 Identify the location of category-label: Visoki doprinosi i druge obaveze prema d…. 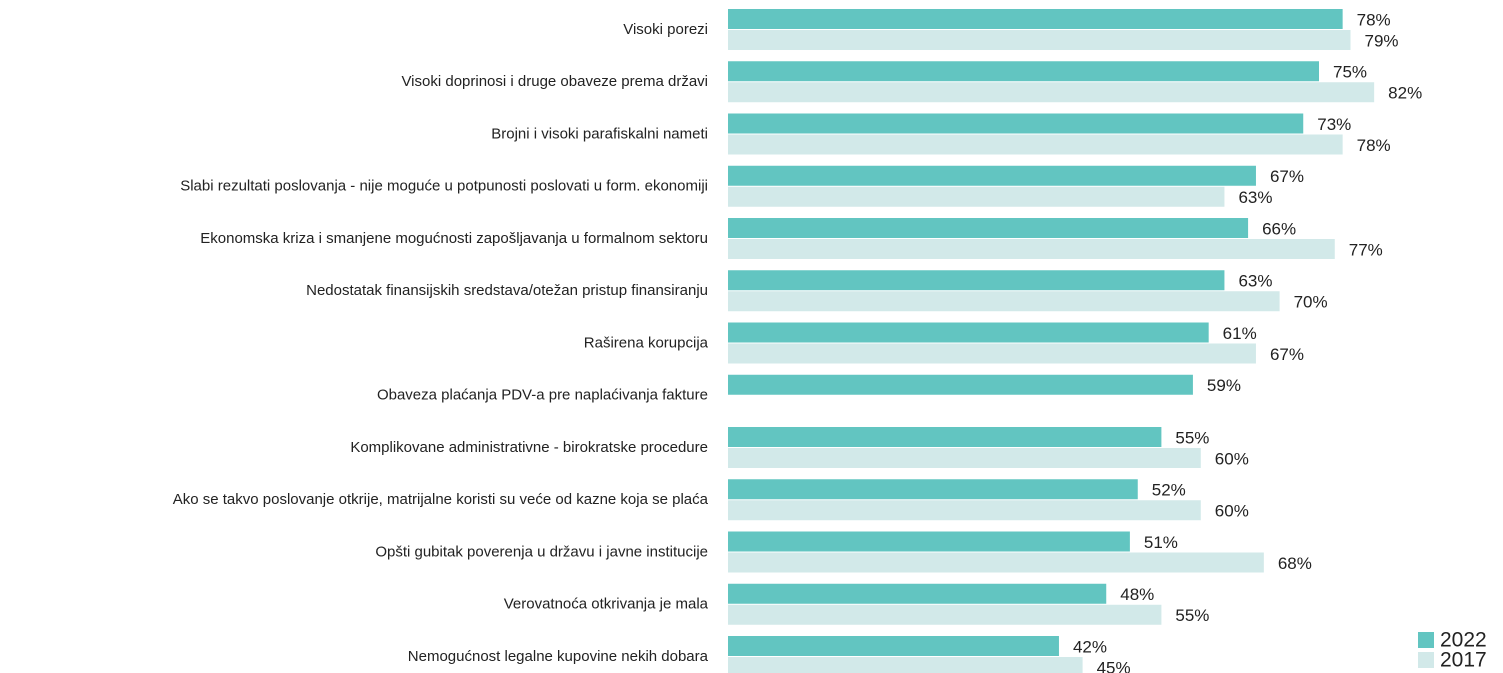
(554, 81).